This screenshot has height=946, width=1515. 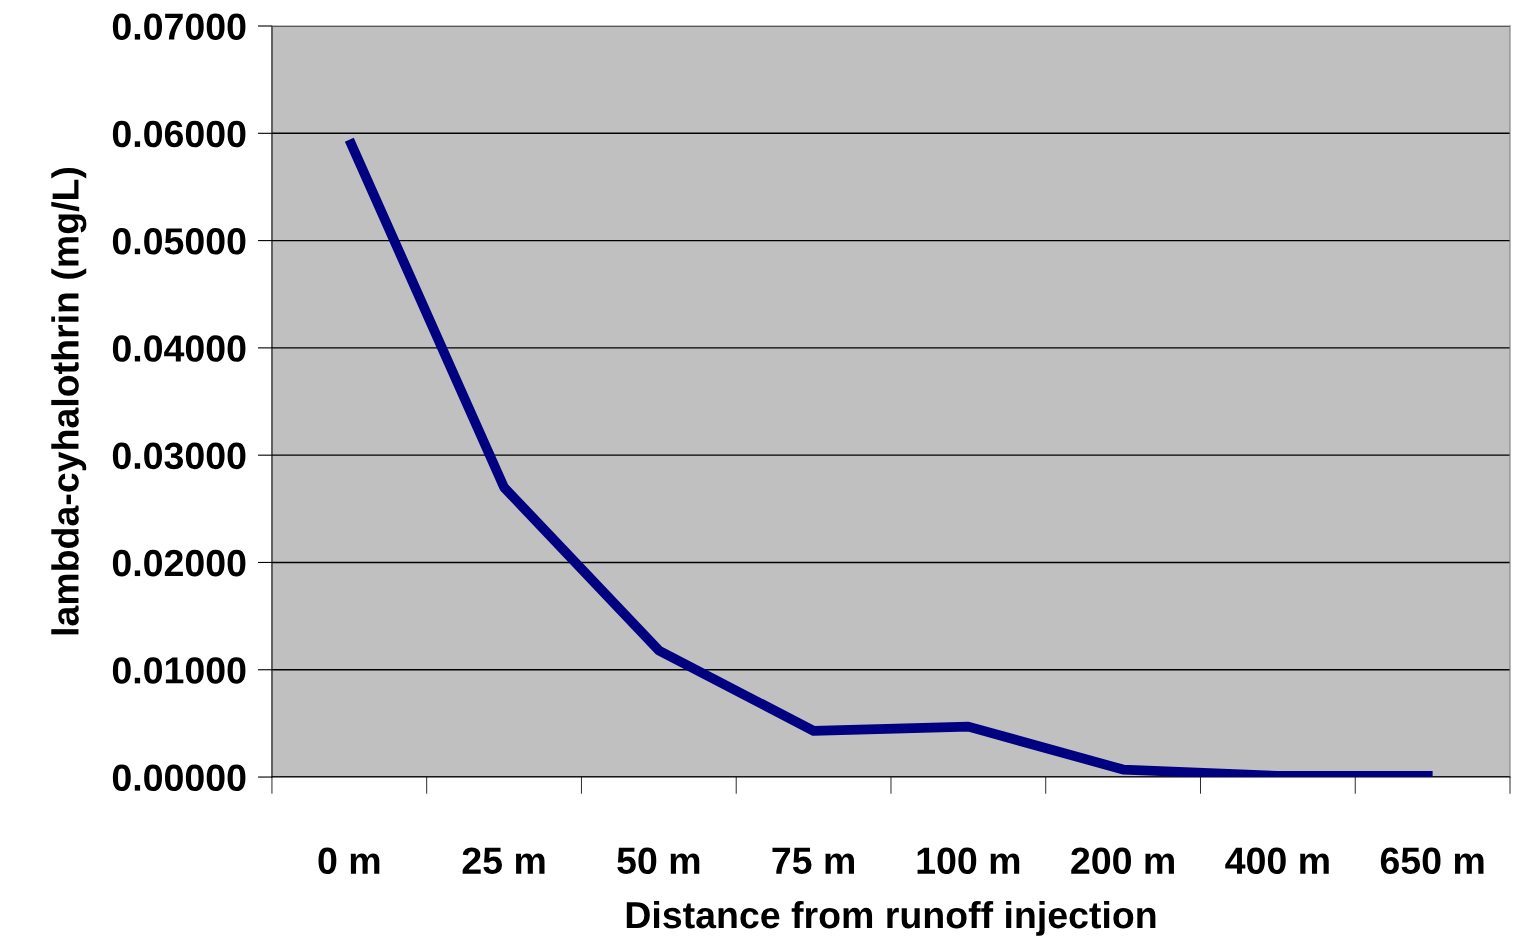 I want to click on y-tick-label: 0.04000, so click(x=179, y=348).